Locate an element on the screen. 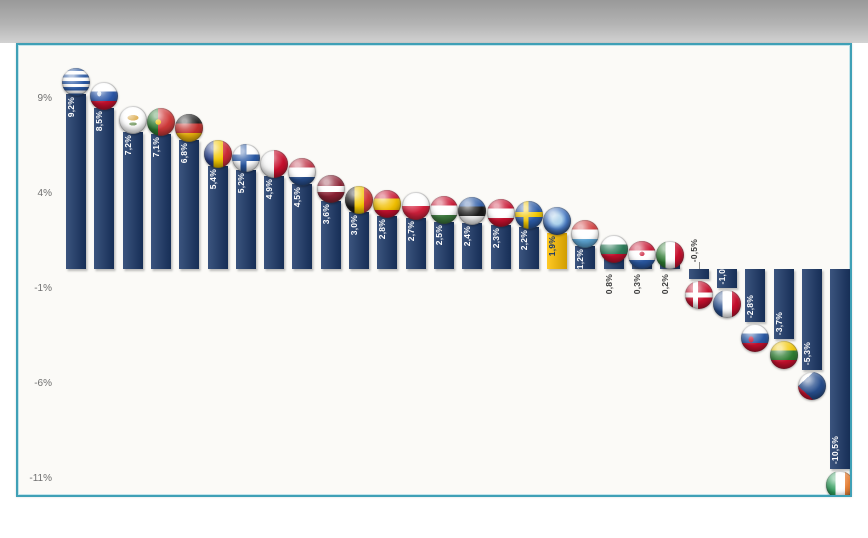 The image size is (868, 538). bar-france is located at coordinates (726, 278).